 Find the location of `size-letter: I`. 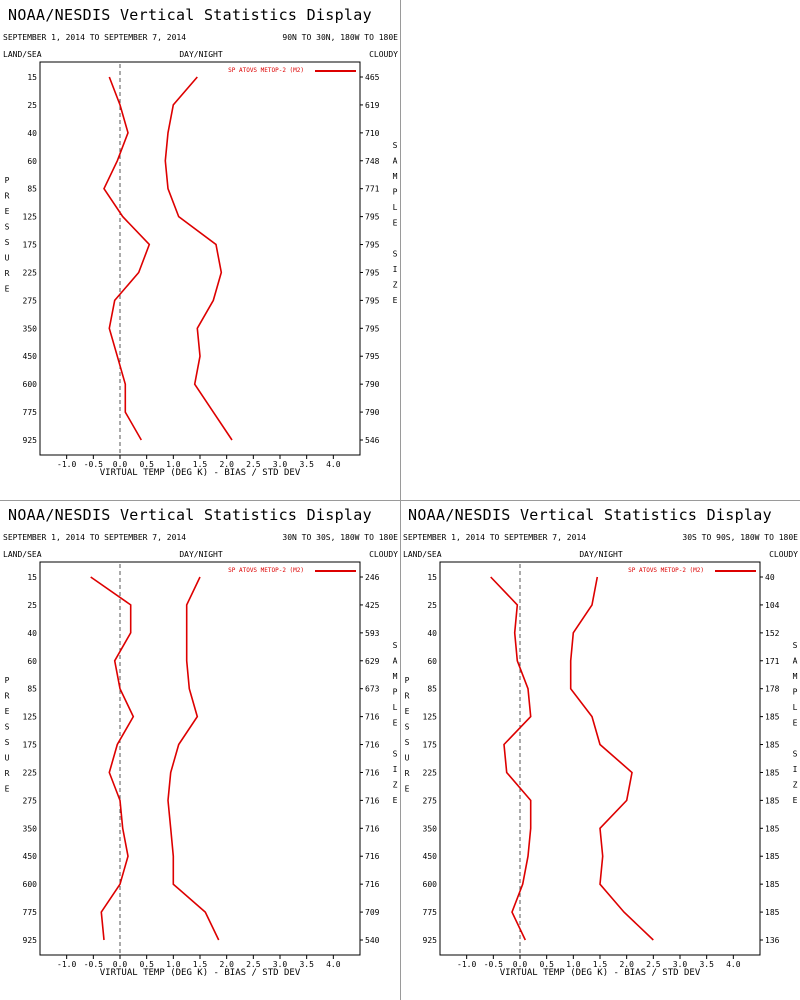

size-letter: I is located at coordinates (395, 769).